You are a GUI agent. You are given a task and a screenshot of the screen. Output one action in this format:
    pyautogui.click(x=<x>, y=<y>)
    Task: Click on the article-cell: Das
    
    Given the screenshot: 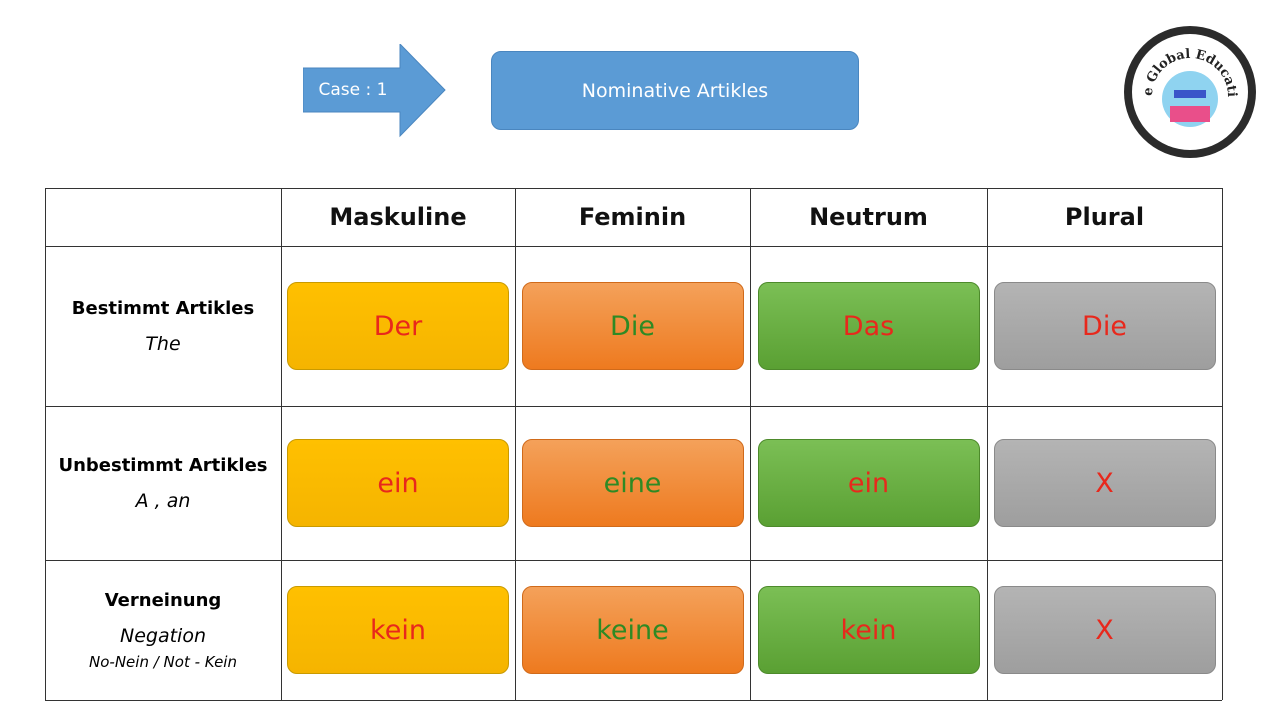 What is the action you would take?
    pyautogui.click(x=868, y=326)
    